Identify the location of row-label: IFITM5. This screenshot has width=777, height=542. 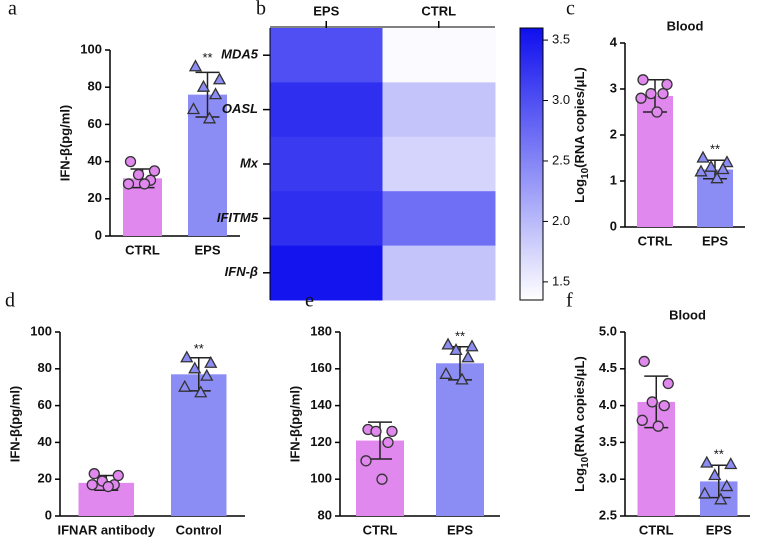
(238, 217).